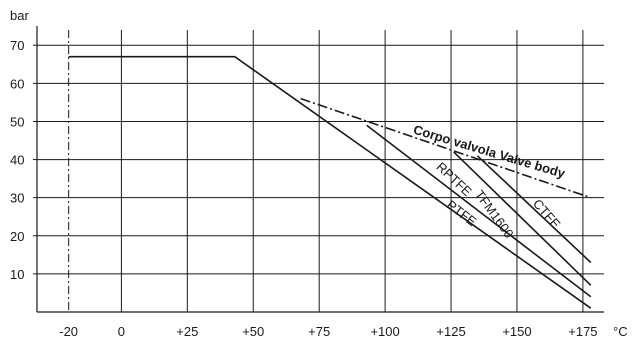 This screenshot has height=340, width=632. I want to click on y-tick-label: 10, so click(17, 274).